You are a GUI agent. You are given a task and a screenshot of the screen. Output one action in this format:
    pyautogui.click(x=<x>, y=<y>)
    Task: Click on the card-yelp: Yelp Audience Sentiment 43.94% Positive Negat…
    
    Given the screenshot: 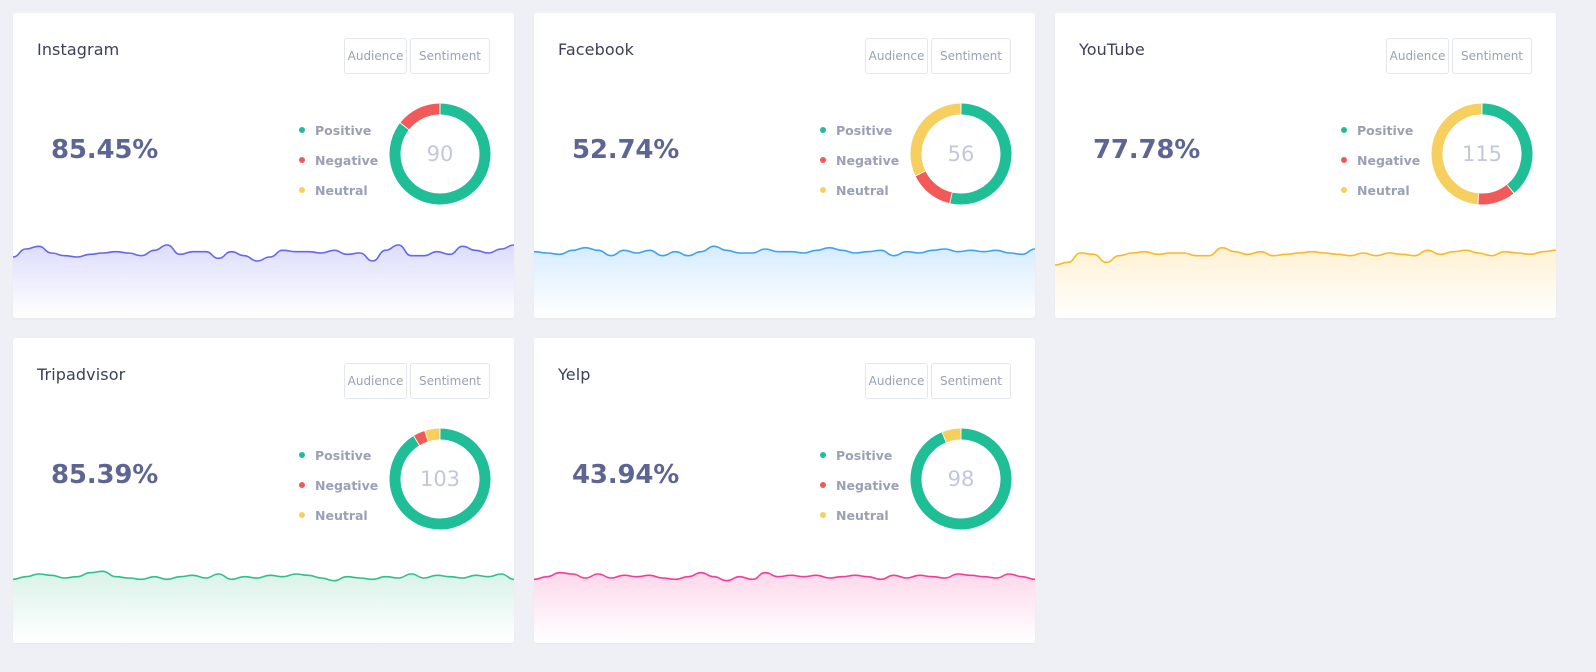 What is the action you would take?
    pyautogui.click(x=784, y=490)
    